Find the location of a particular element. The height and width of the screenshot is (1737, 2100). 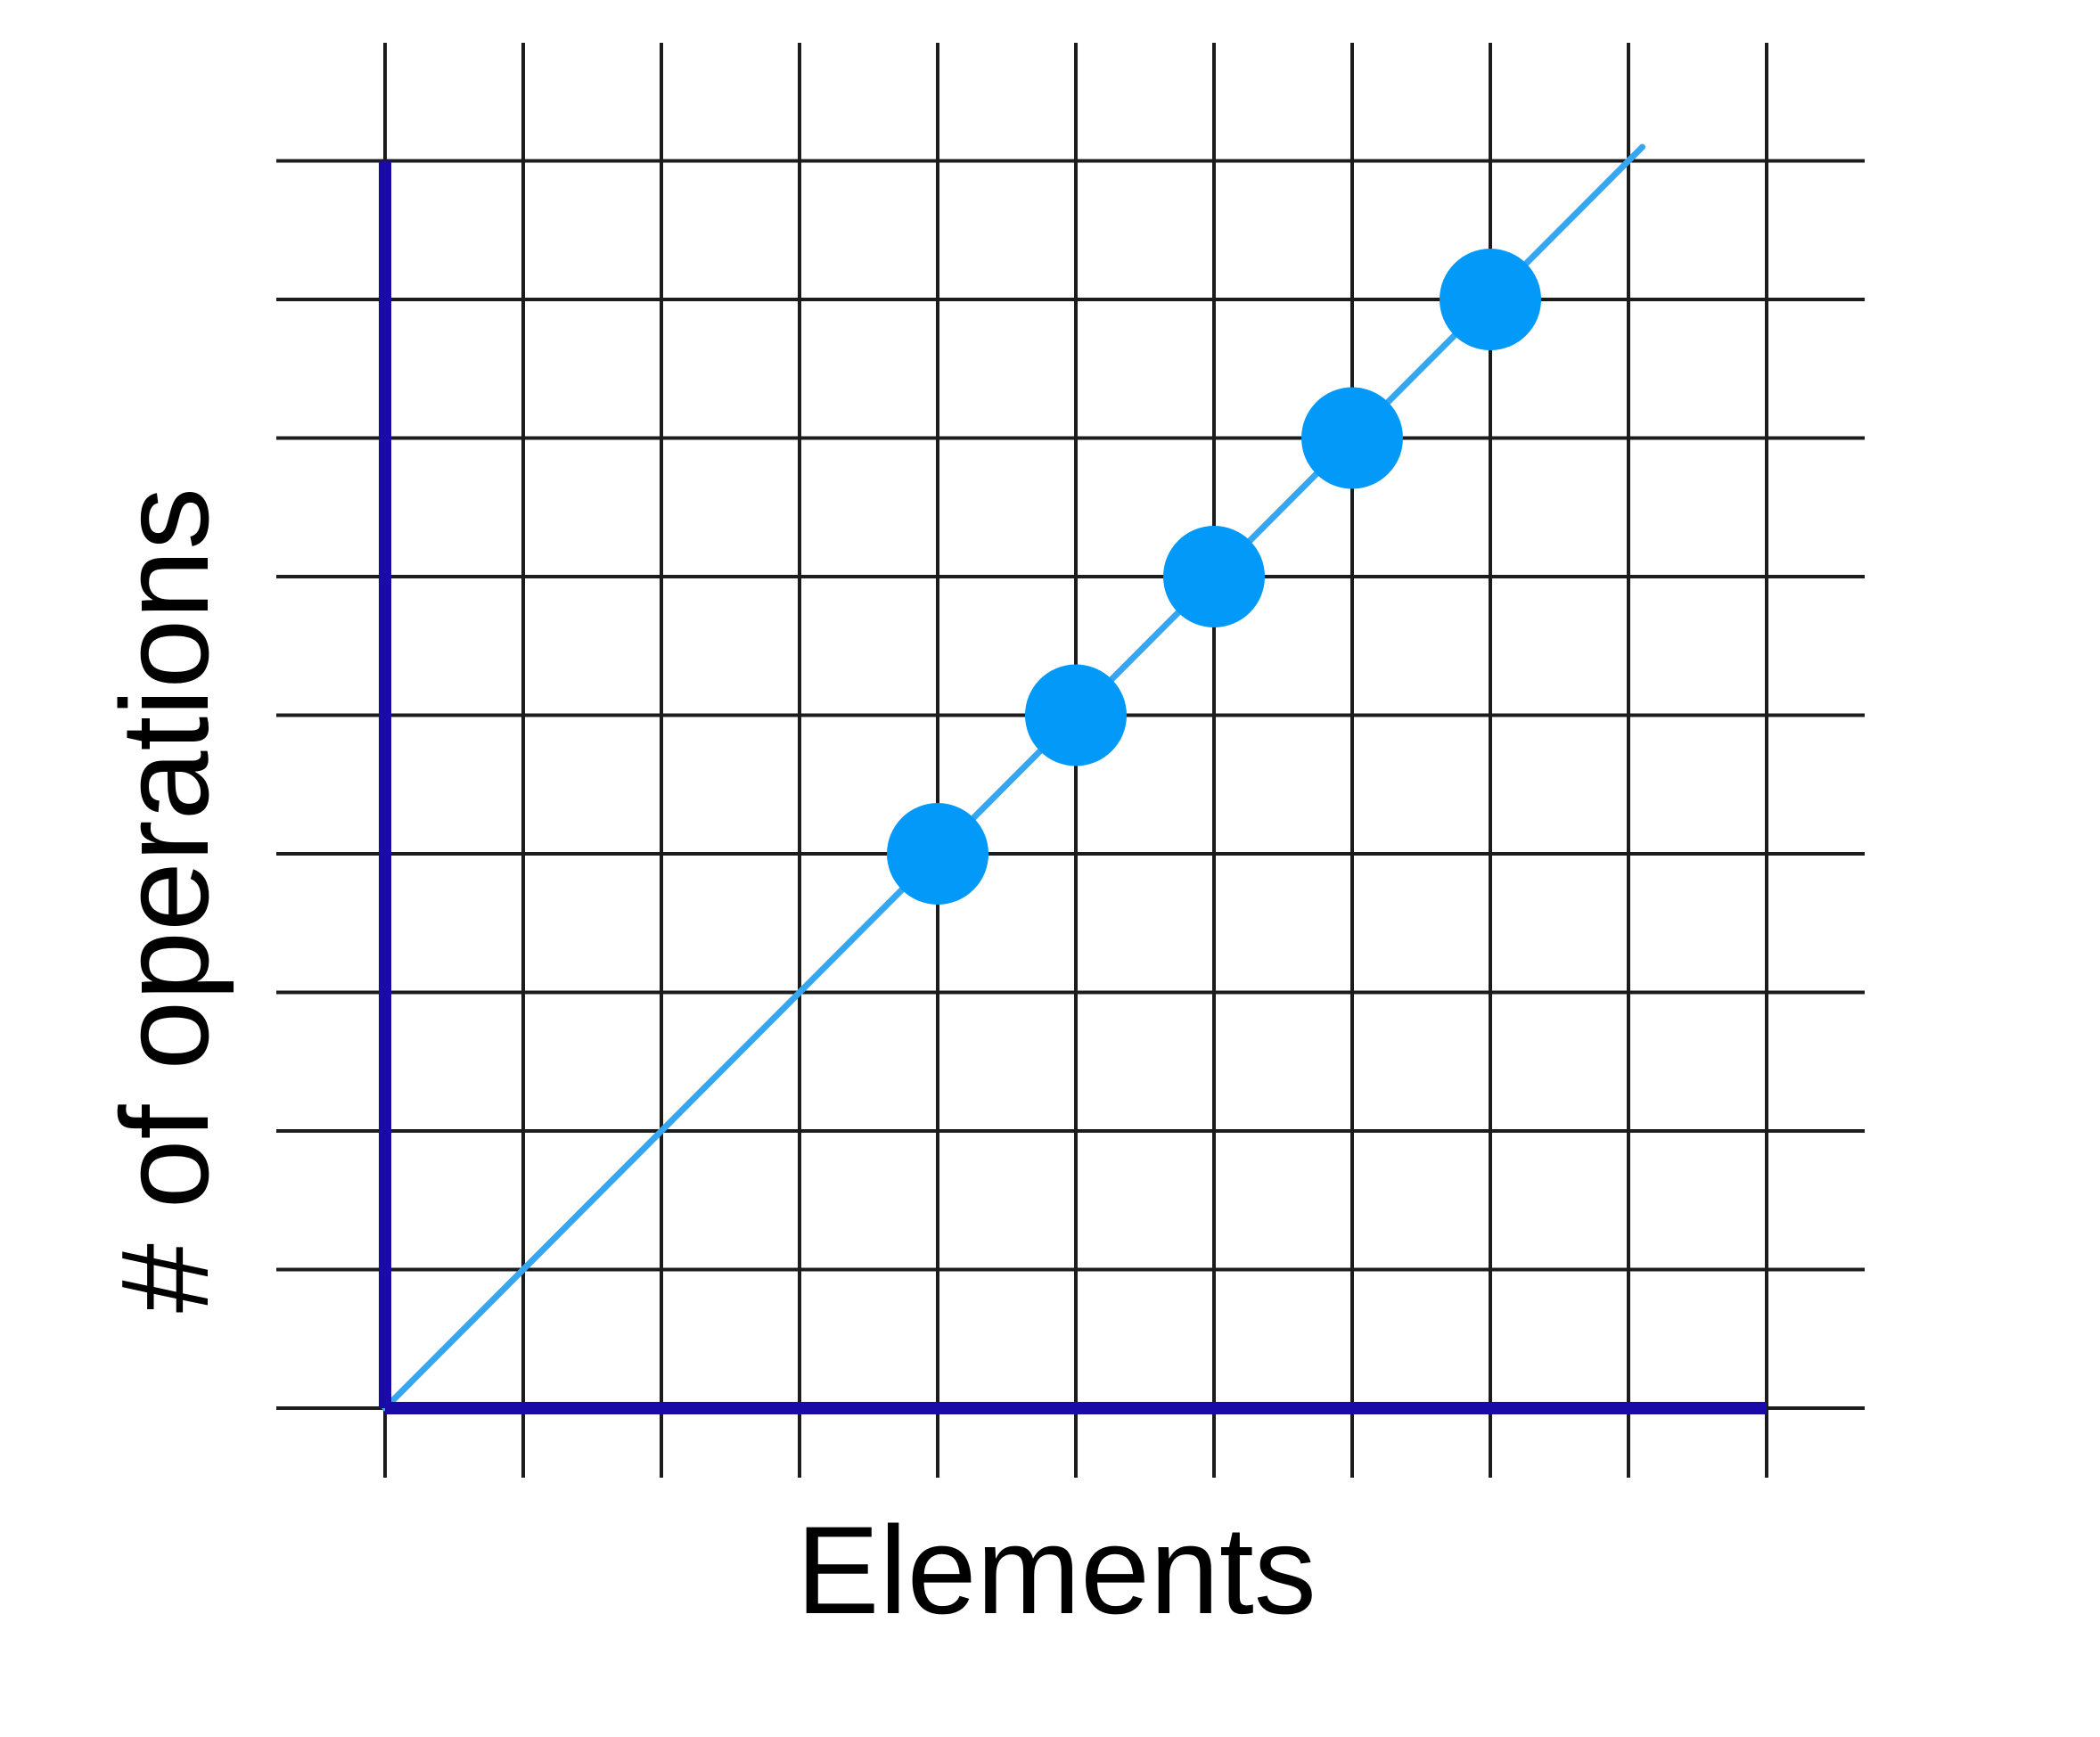

y-axis-label: # of operations is located at coordinates (164, 900).